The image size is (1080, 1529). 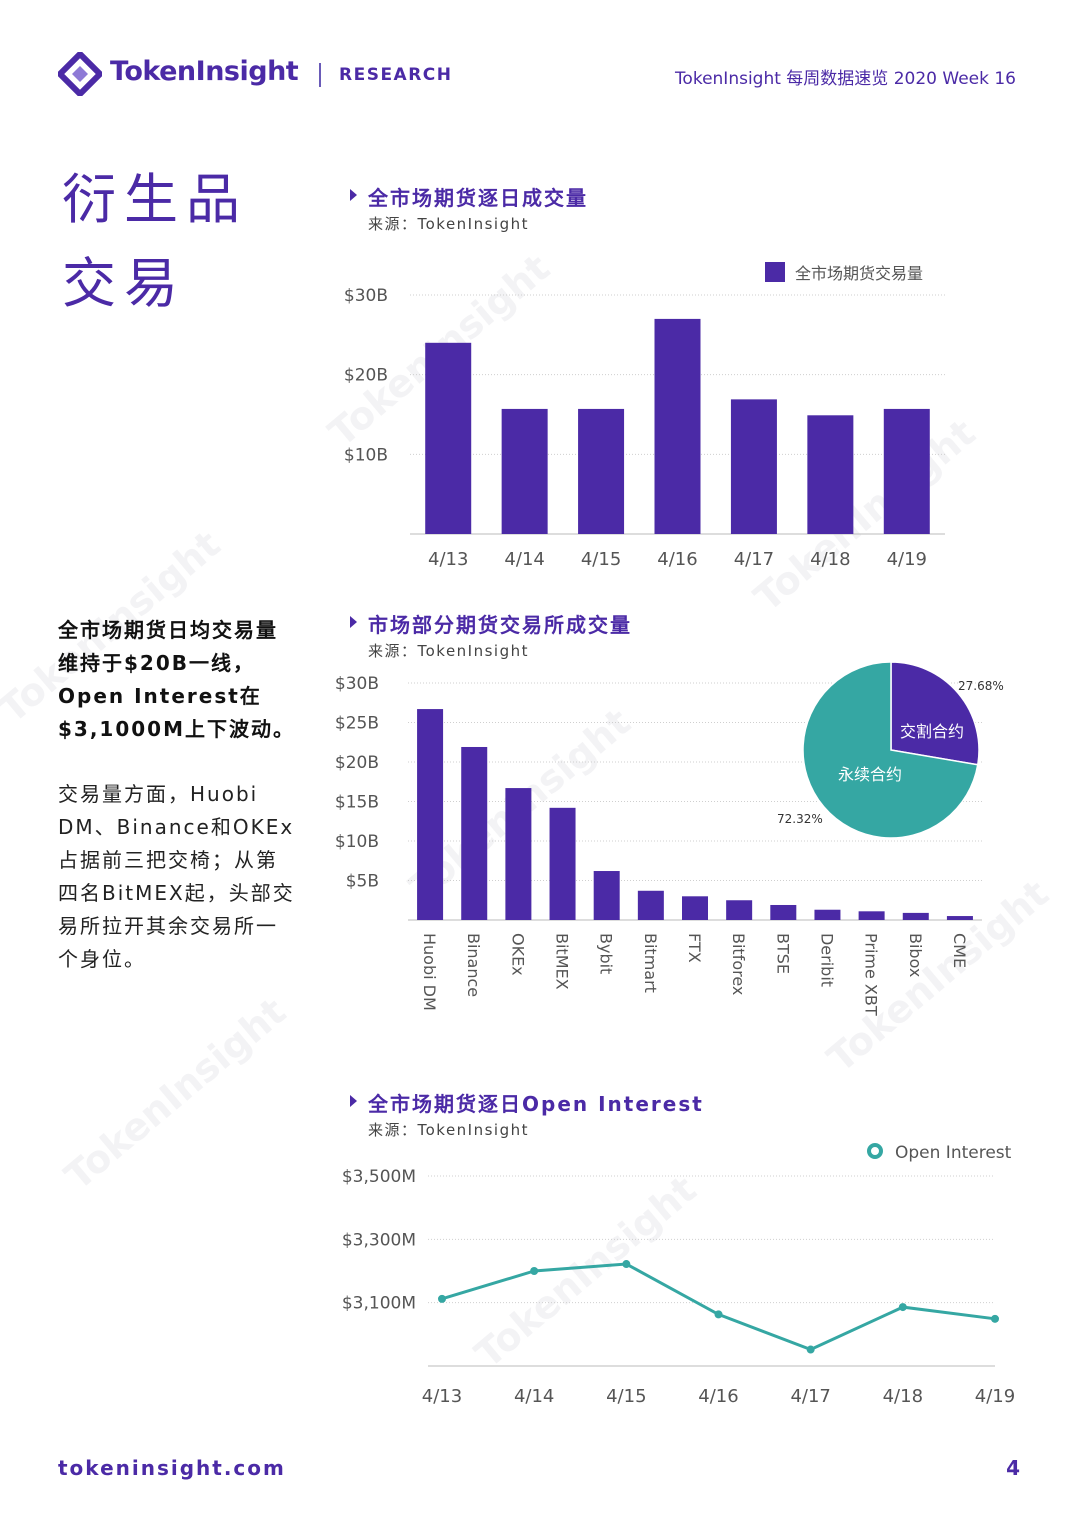 I want to click on page-title-line2: 交易, so click(x=124, y=283).